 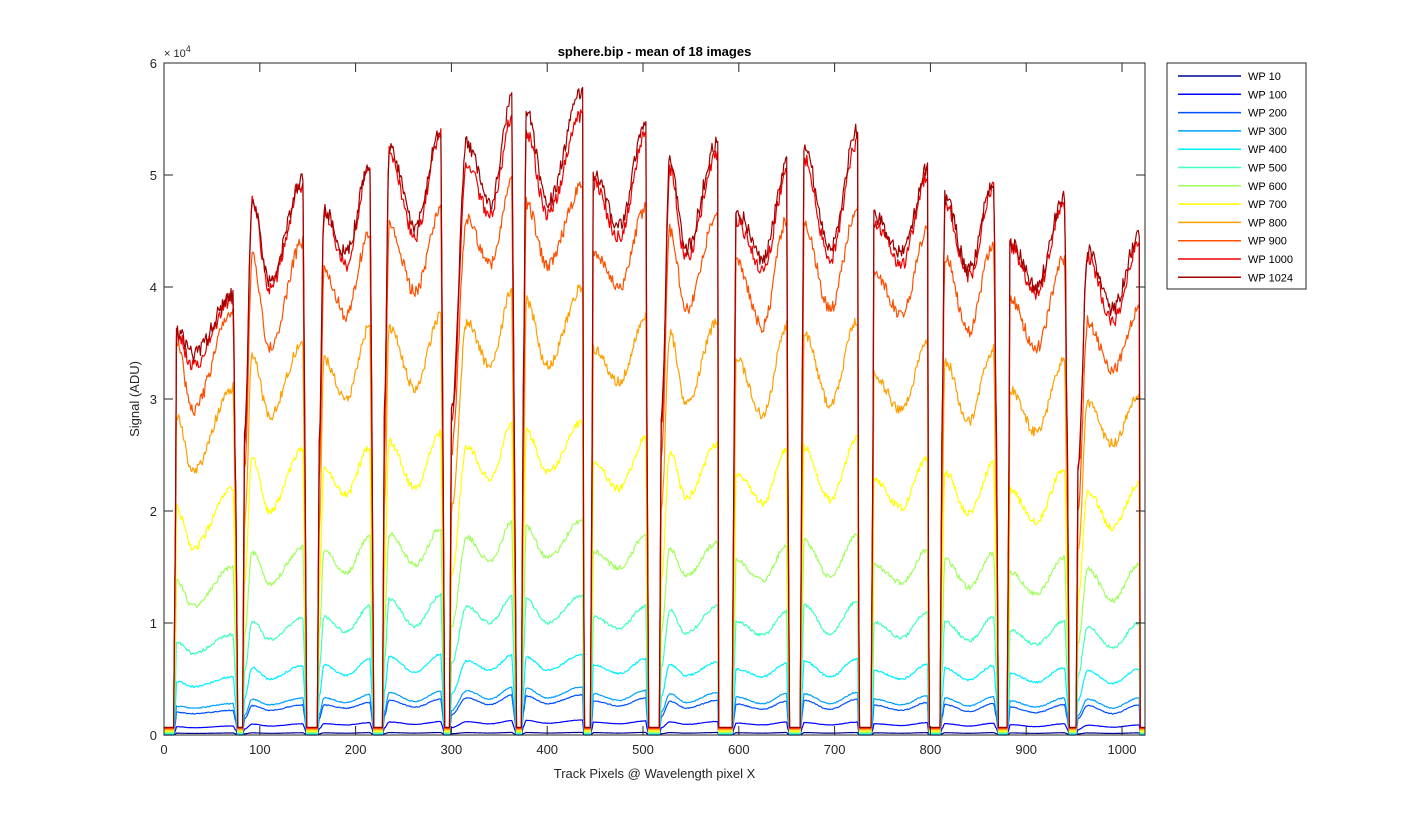 I want to click on y-tick-label: 6, so click(x=153, y=63).